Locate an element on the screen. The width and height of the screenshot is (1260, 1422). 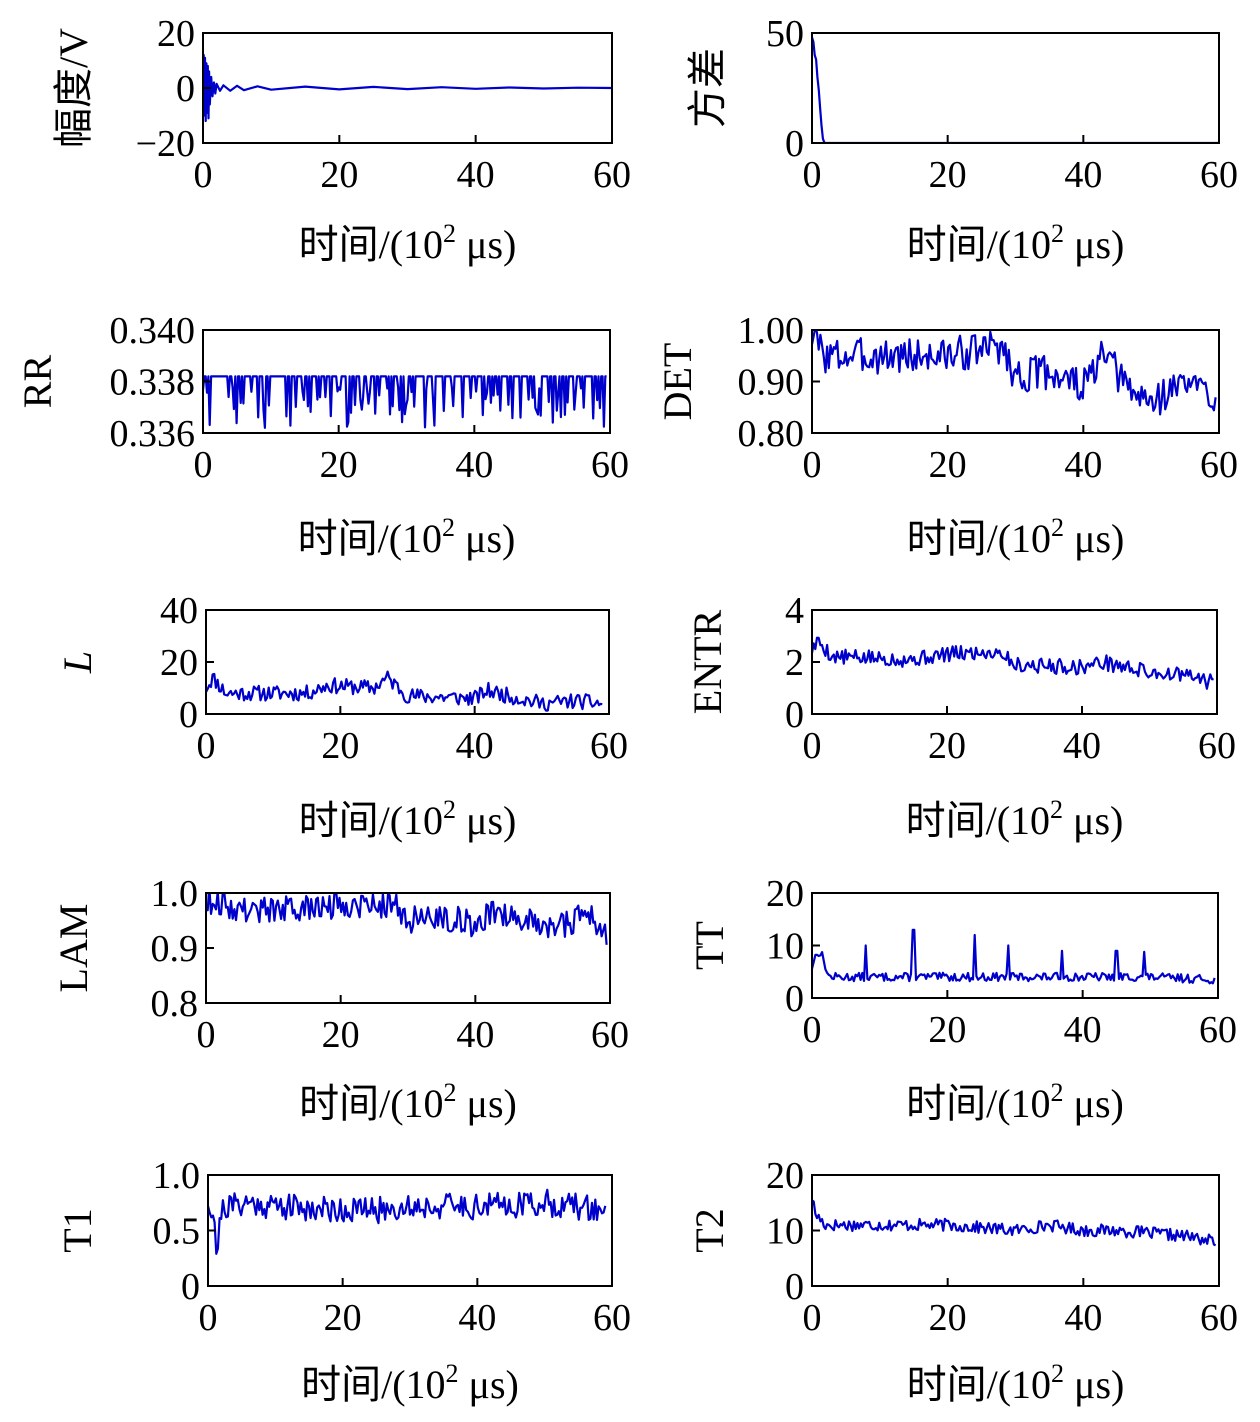
y-tick-label-LAM-0: 0.8 is located at coordinates (175, 1004).